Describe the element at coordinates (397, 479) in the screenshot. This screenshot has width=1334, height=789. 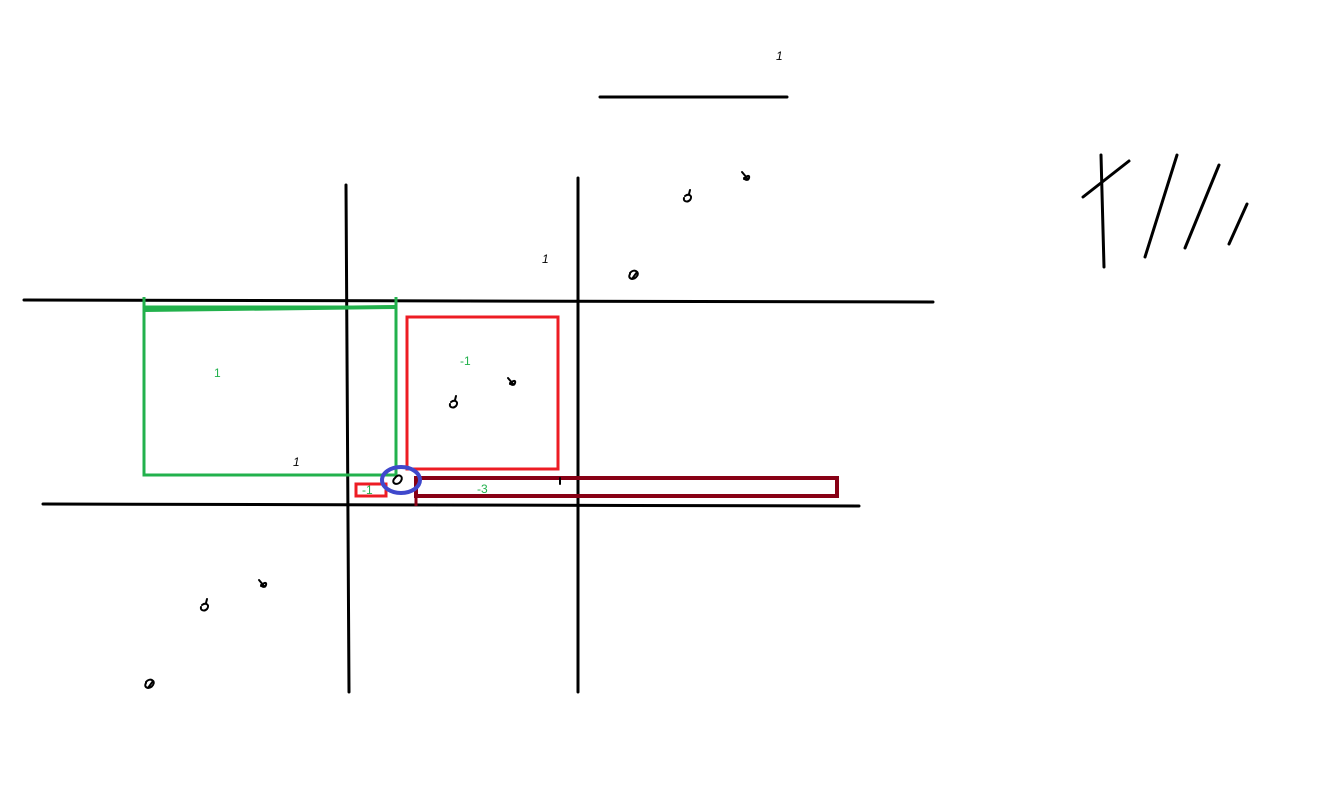
I see `infinity-mark-circled` at that location.